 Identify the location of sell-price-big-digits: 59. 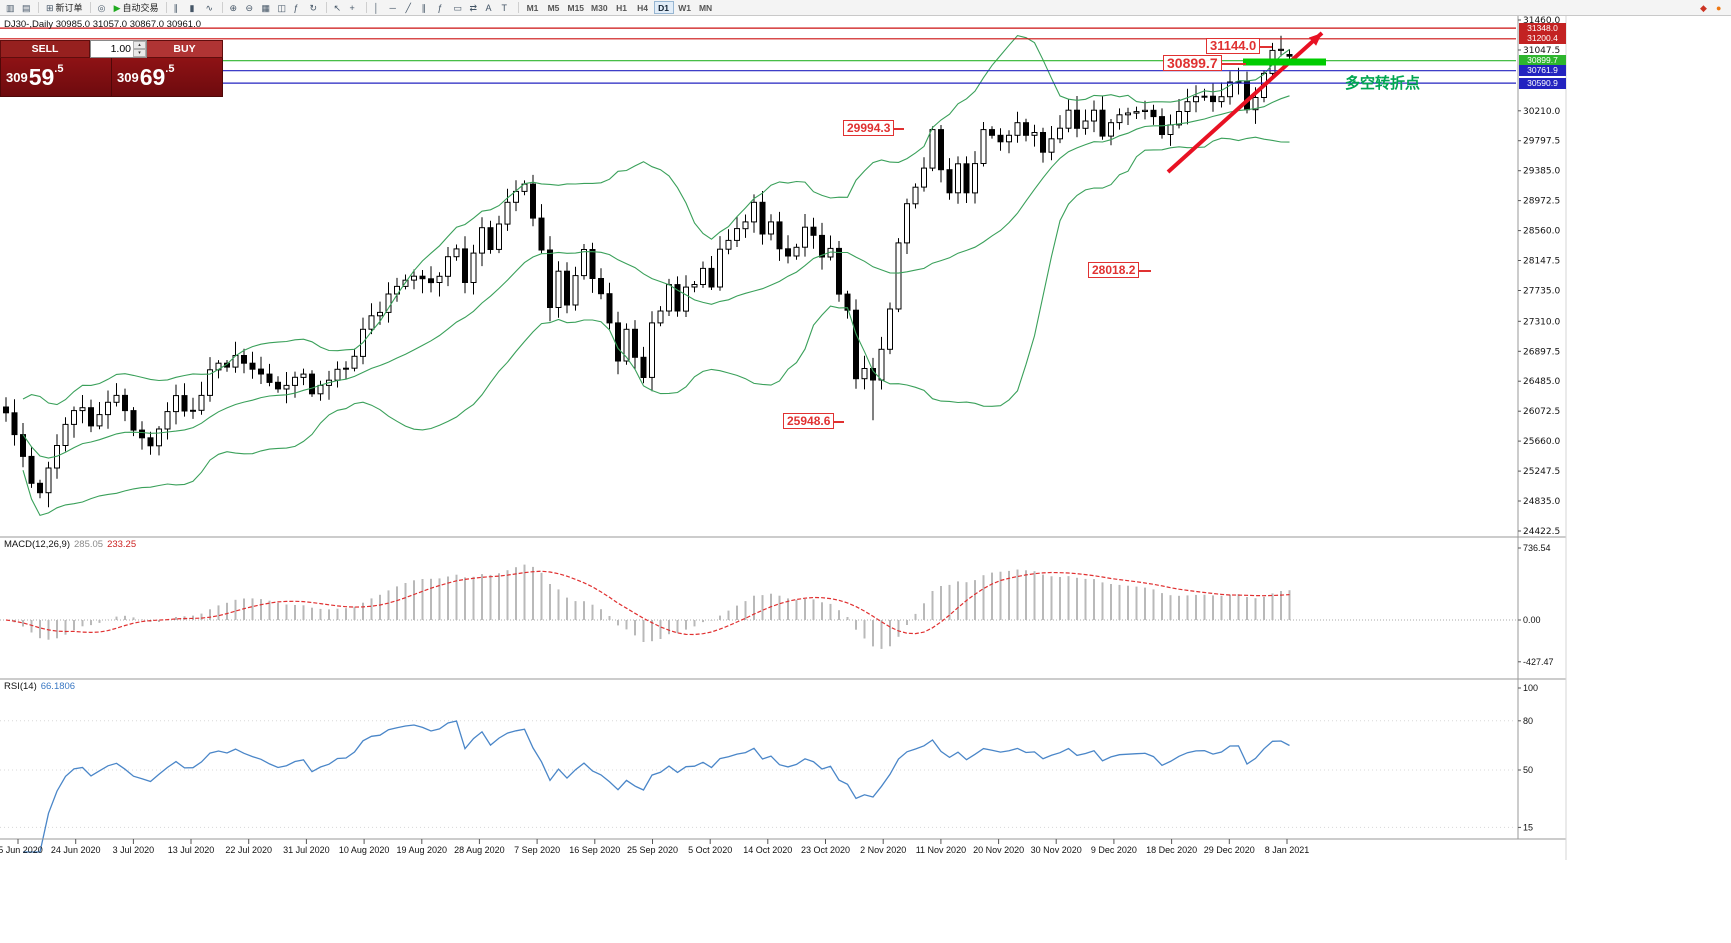
(41, 76).